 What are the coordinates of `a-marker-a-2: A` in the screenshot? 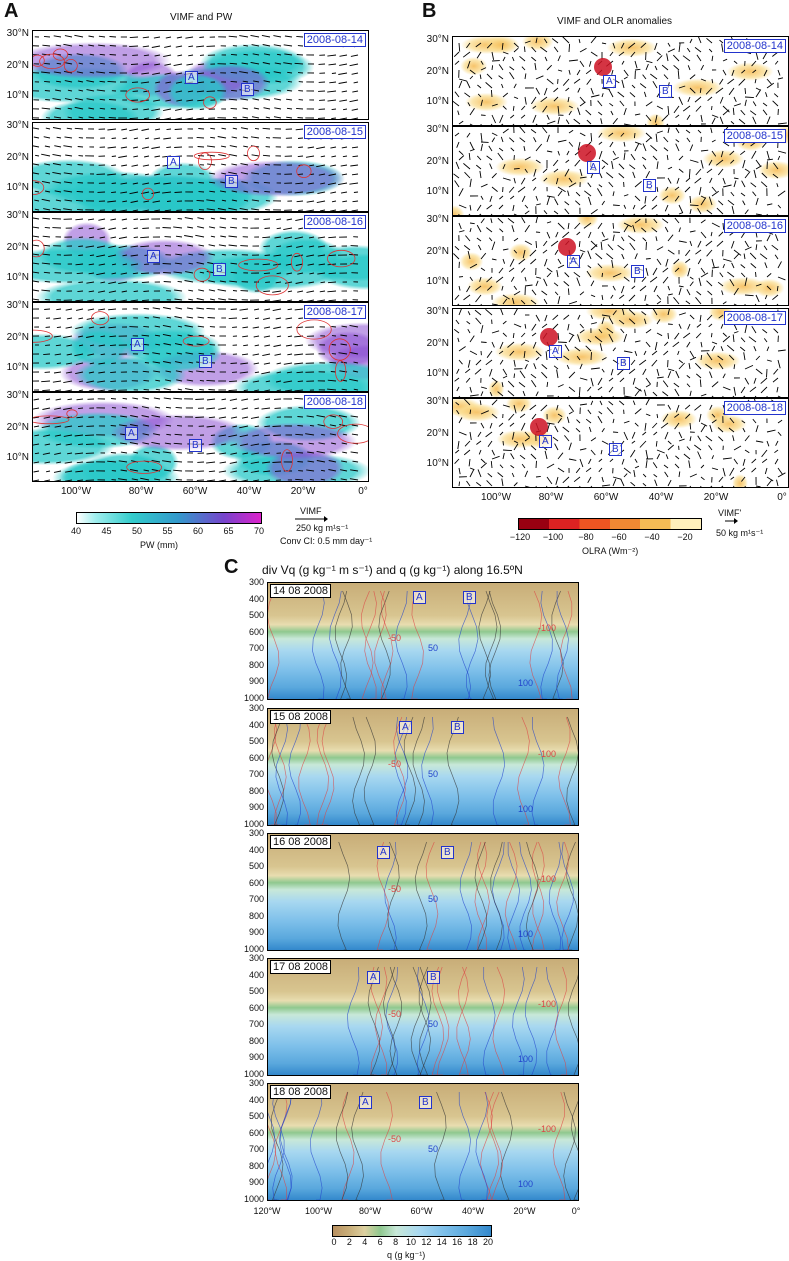 It's located at (153, 256).